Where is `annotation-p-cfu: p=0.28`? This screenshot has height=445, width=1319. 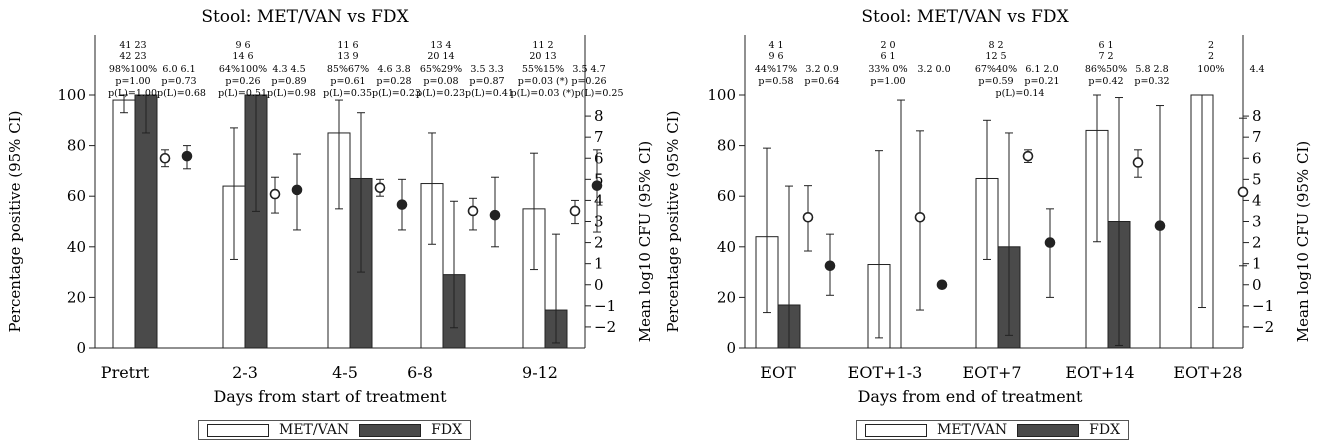 annotation-p-cfu: p=0.28 is located at coordinates (393, 81).